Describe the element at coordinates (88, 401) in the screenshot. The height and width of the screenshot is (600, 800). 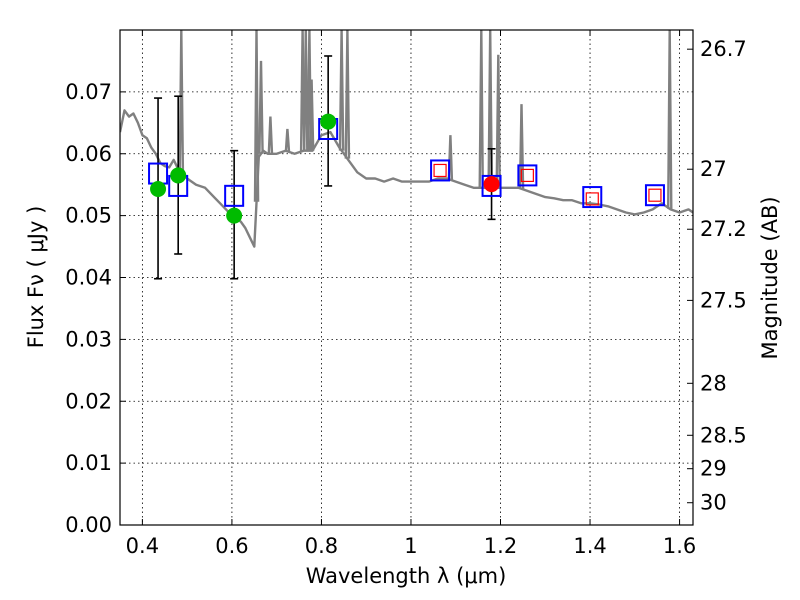
I see `y-tick-label: 0.02` at that location.